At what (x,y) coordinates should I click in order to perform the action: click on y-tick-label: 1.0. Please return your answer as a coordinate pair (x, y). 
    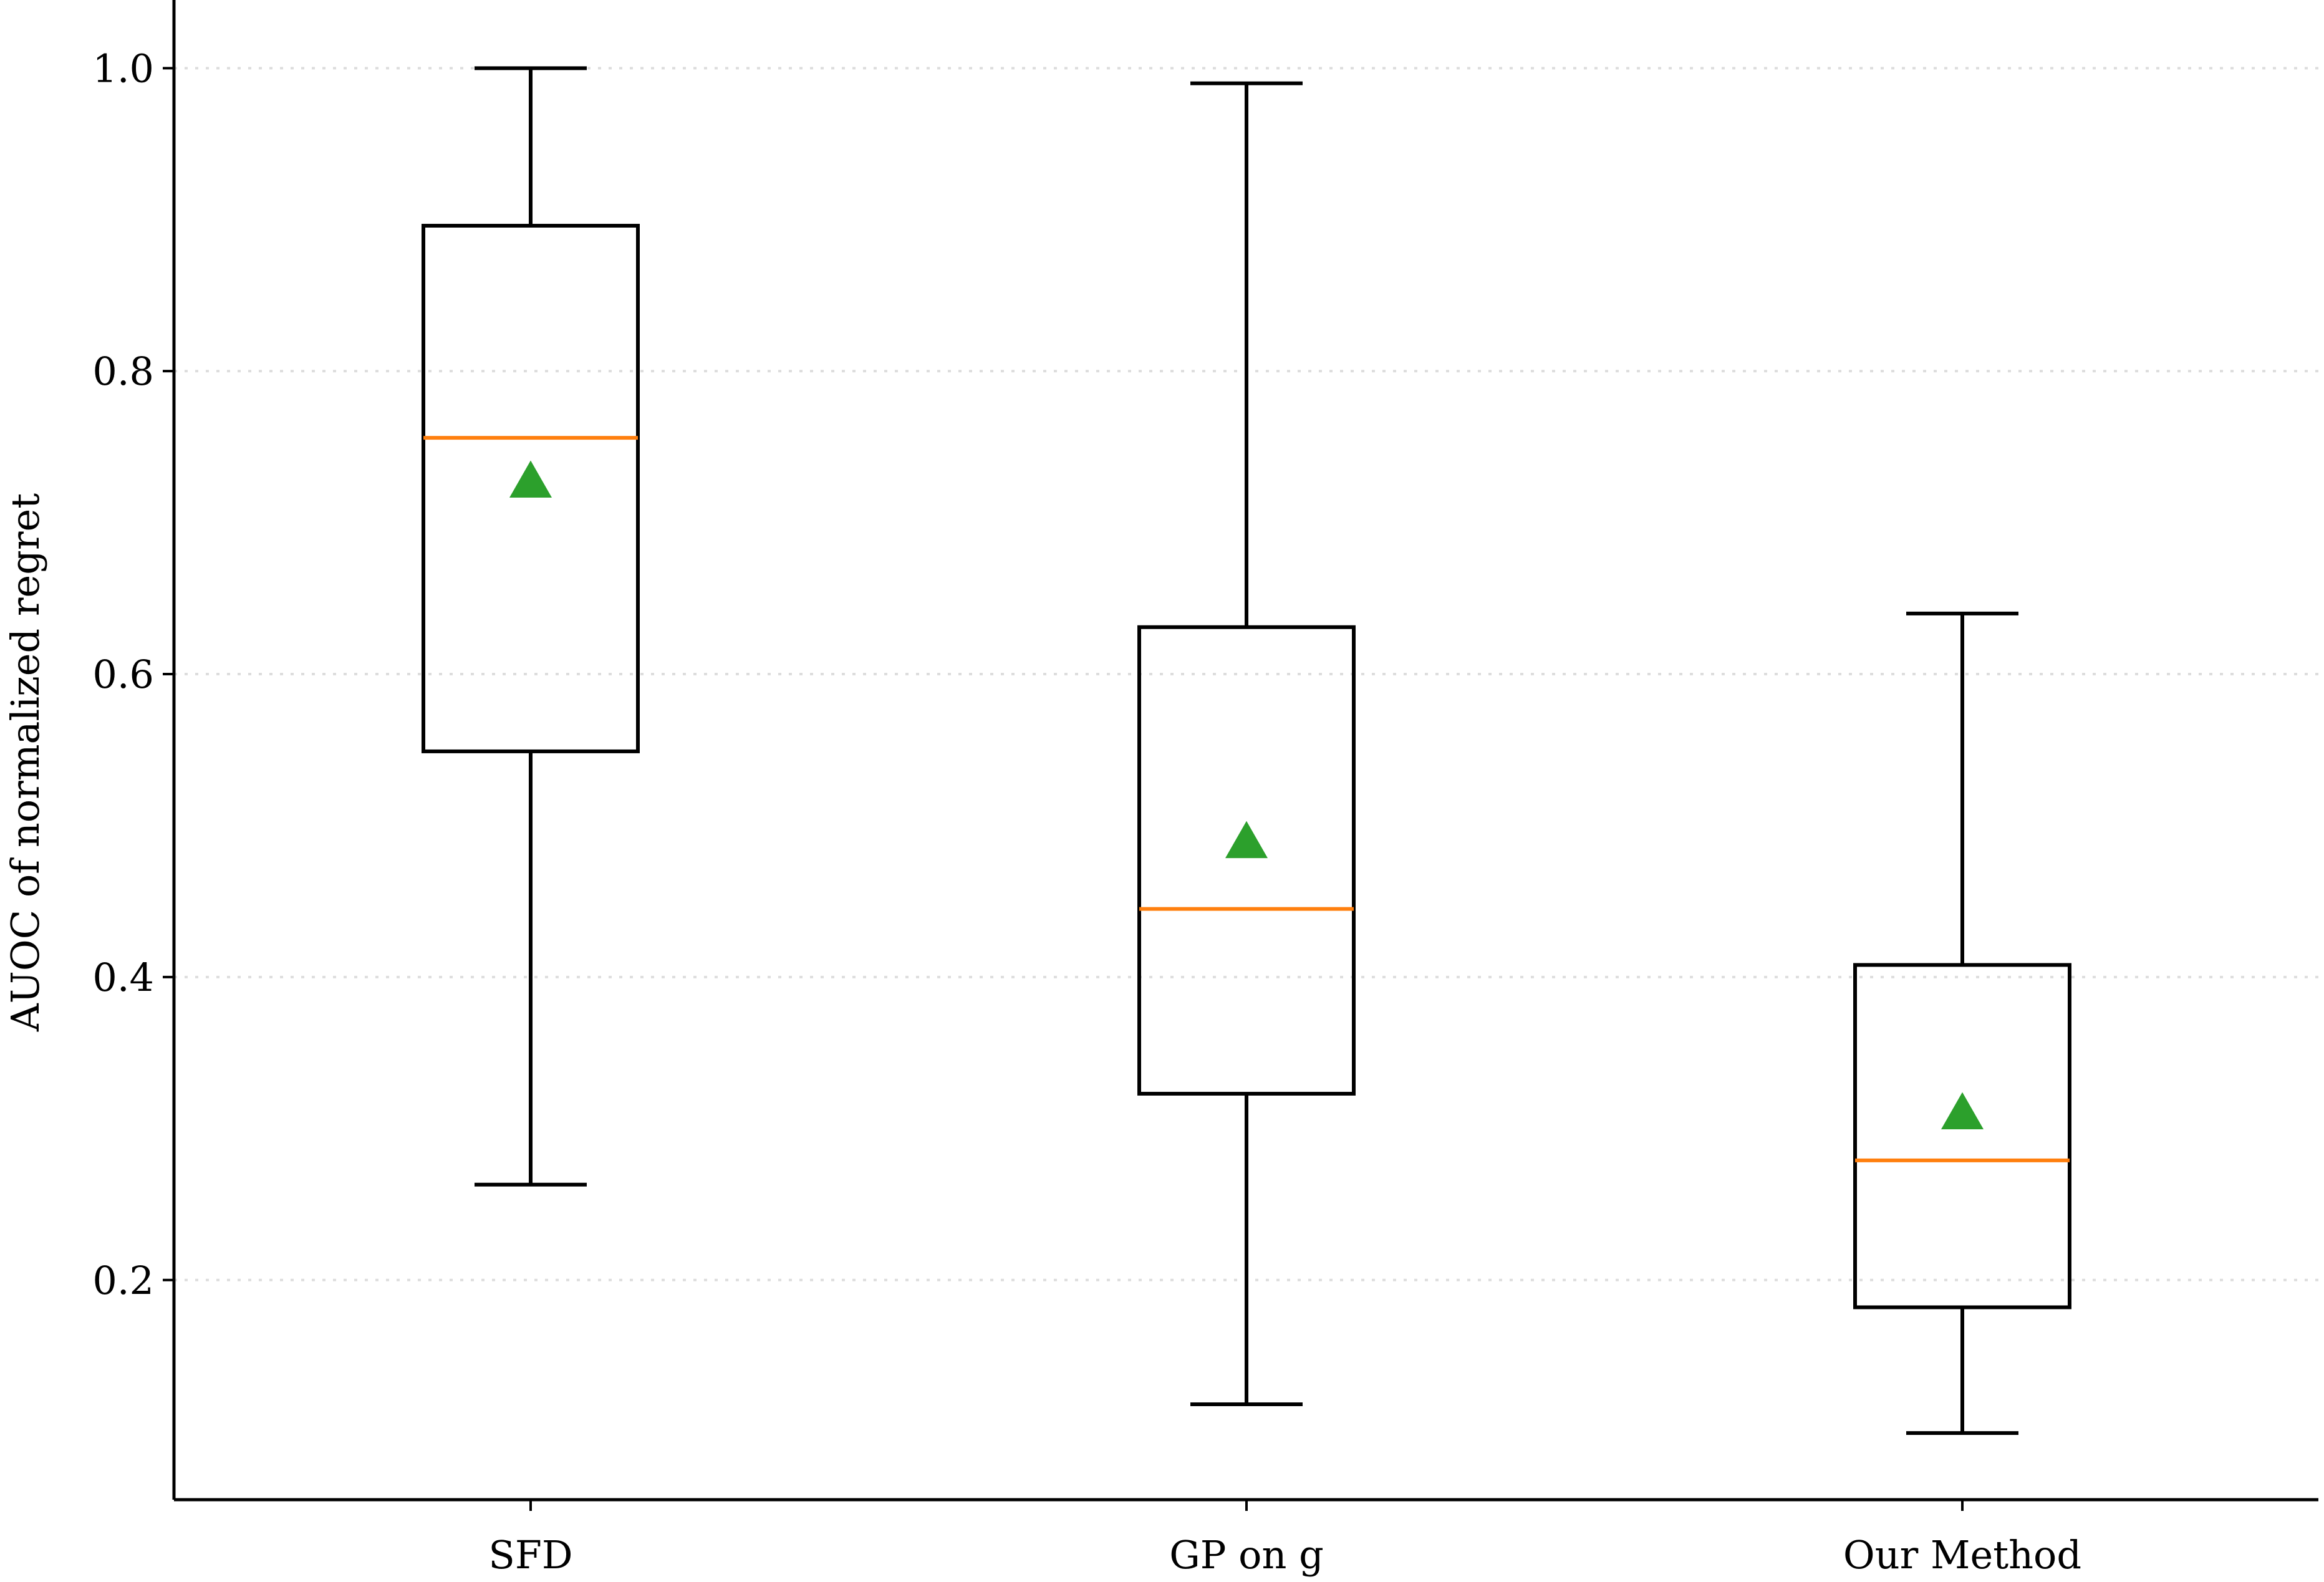
    Looking at the image, I should click on (123, 68).